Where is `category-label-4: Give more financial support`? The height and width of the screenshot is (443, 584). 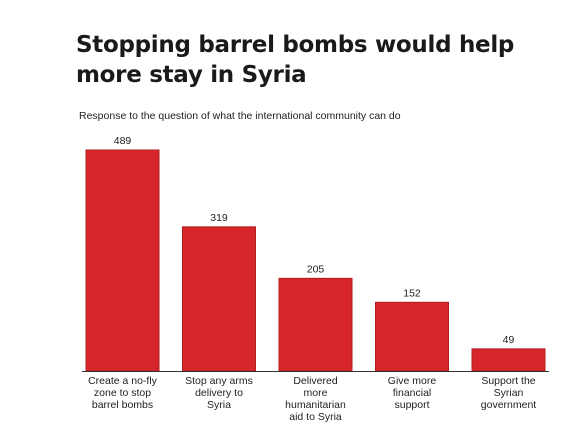
category-label-4: Give more financial support is located at coordinates (412, 393).